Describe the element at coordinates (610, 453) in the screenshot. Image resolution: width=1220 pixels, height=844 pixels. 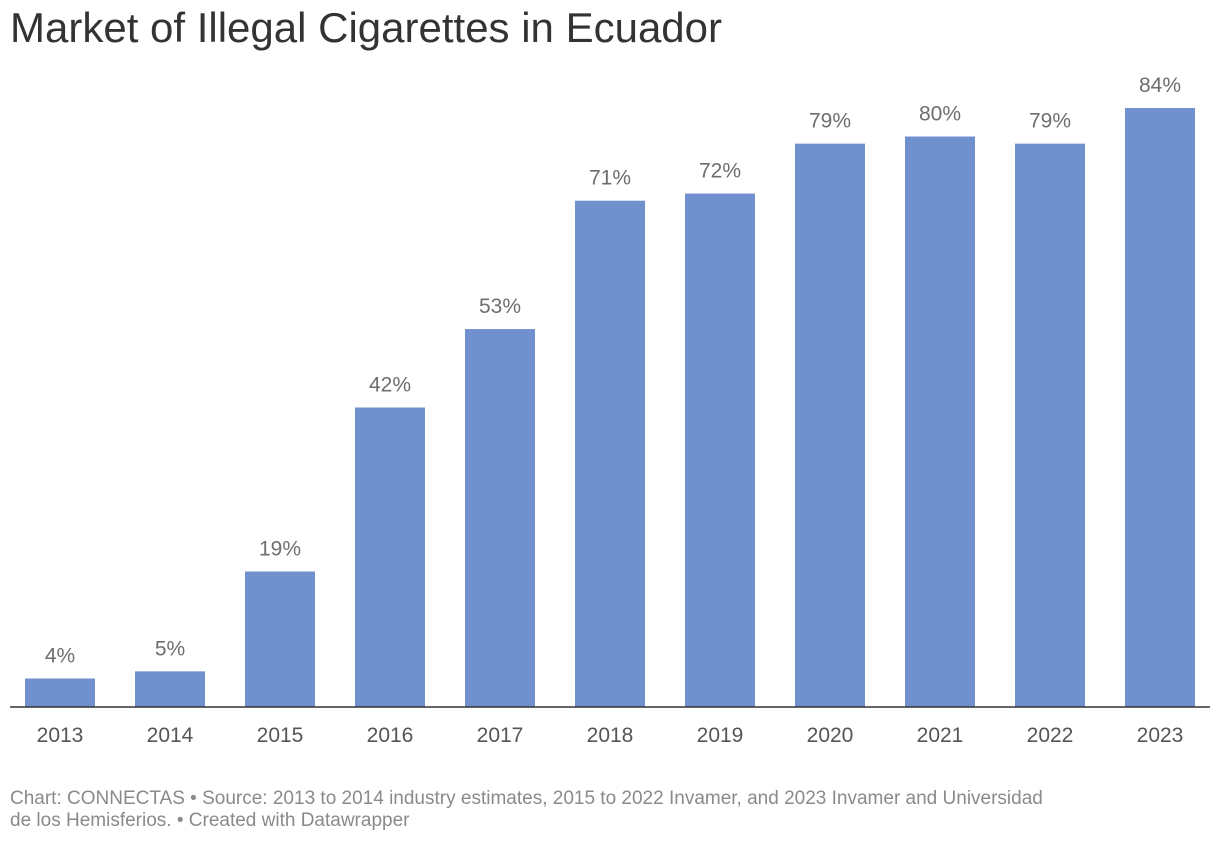
I see `bar-2018` at that location.